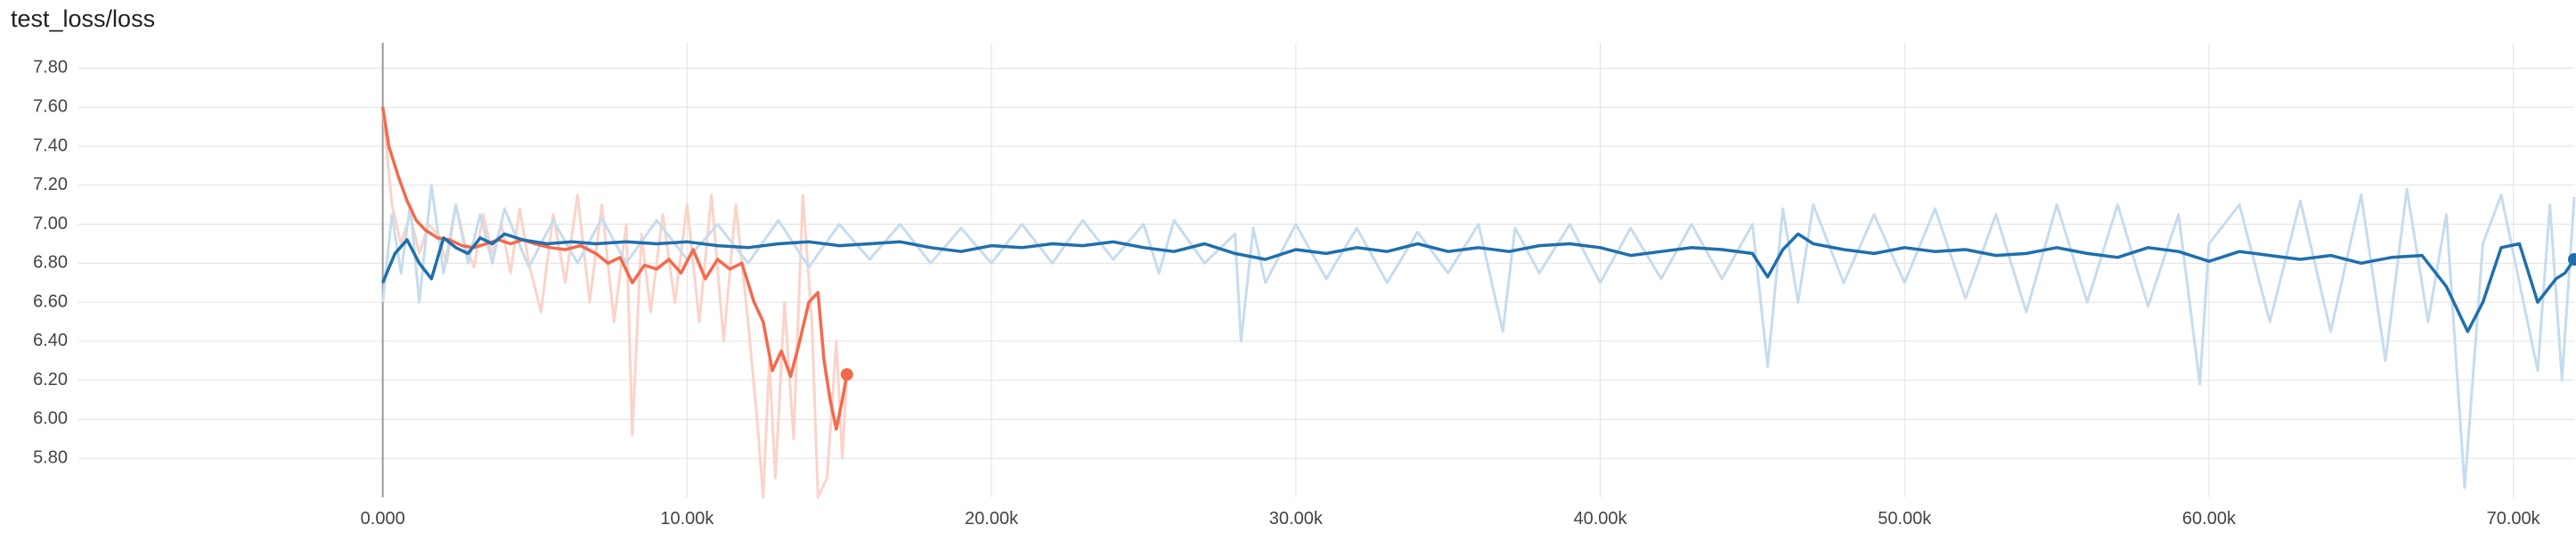 The height and width of the screenshot is (533, 2576). Describe the element at coordinates (615, 268) in the screenshot. I see `run_orange-smoothed-line` at that location.